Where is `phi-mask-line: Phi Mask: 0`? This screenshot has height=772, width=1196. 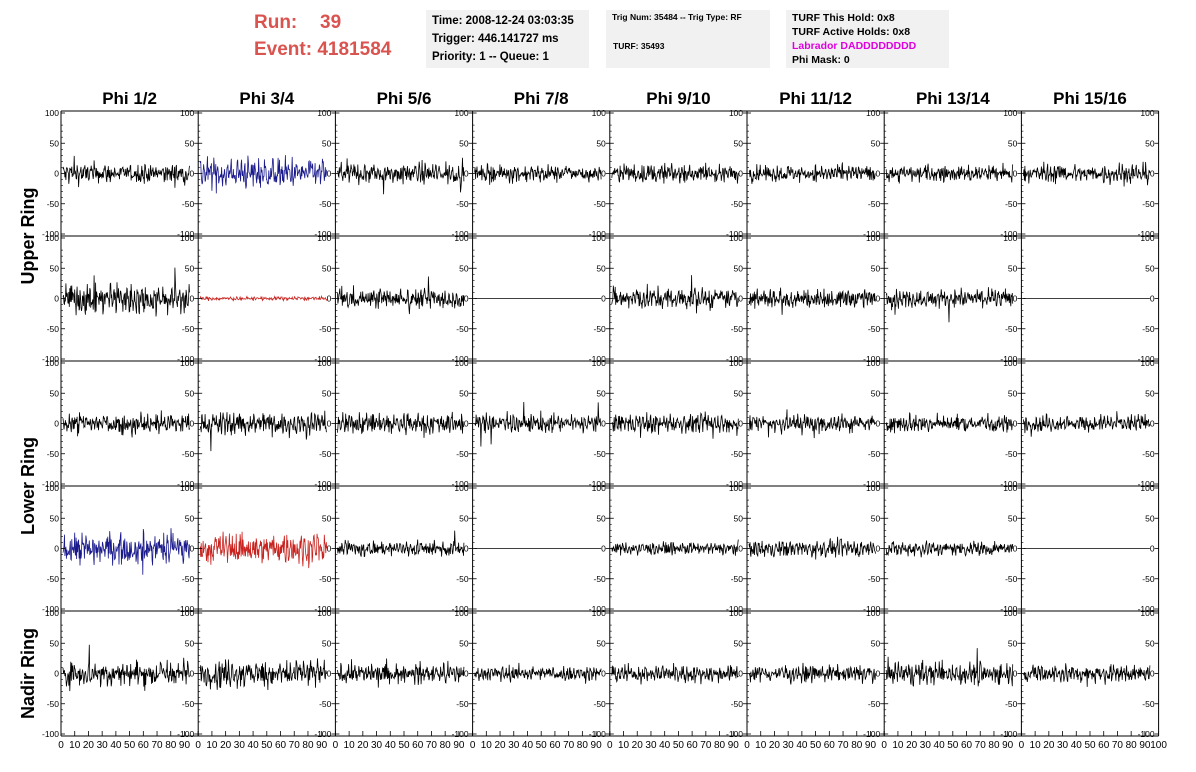 phi-mask-line: Phi Mask: 0 is located at coordinates (821, 60).